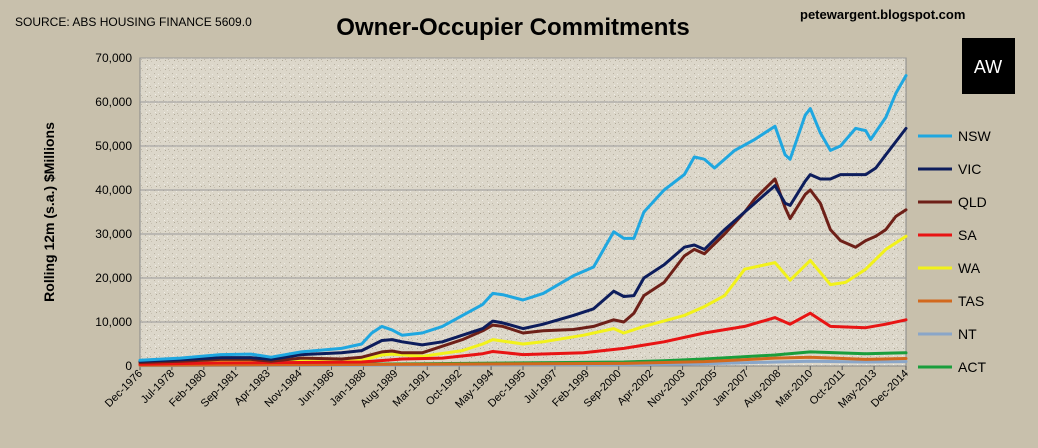 The image size is (1038, 448). What do you see at coordinates (882, 14) in the screenshot?
I see `blog-label: petewargent.blogspot.com` at bounding box center [882, 14].